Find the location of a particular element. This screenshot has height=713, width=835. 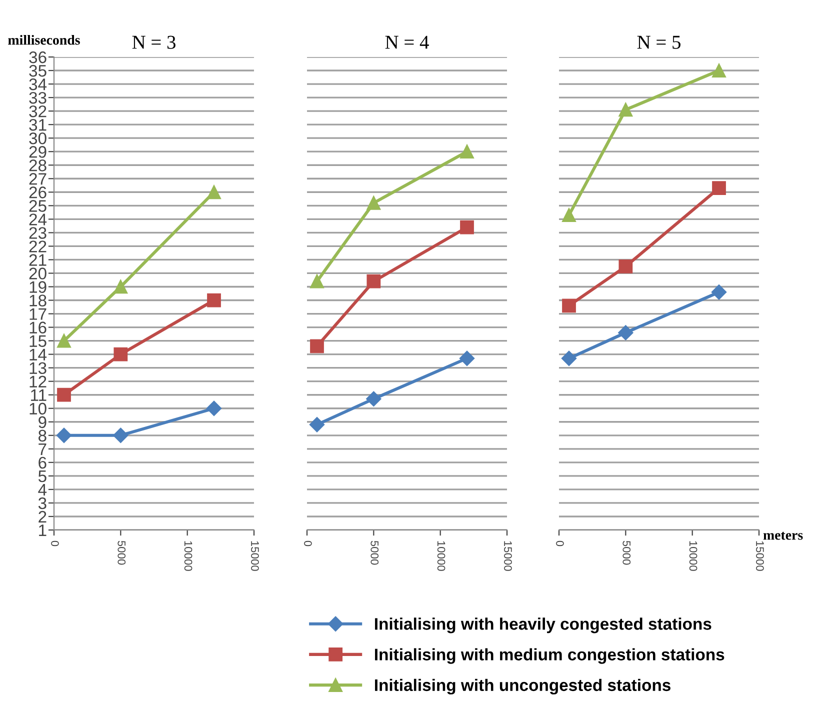

y-tick-label: 14 is located at coordinates (38, 354).